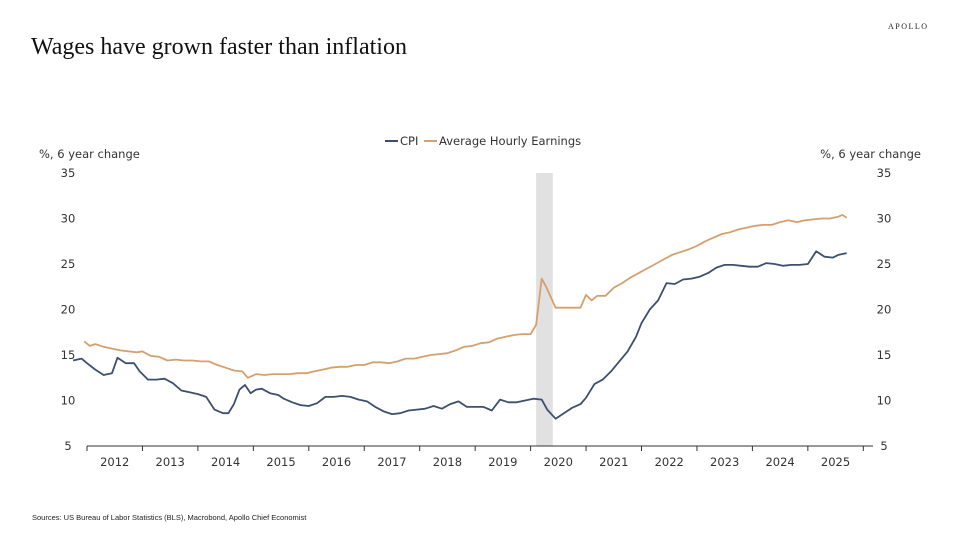  Describe the element at coordinates (280, 462) in the screenshot. I see `x-tick-label: 2015` at that location.